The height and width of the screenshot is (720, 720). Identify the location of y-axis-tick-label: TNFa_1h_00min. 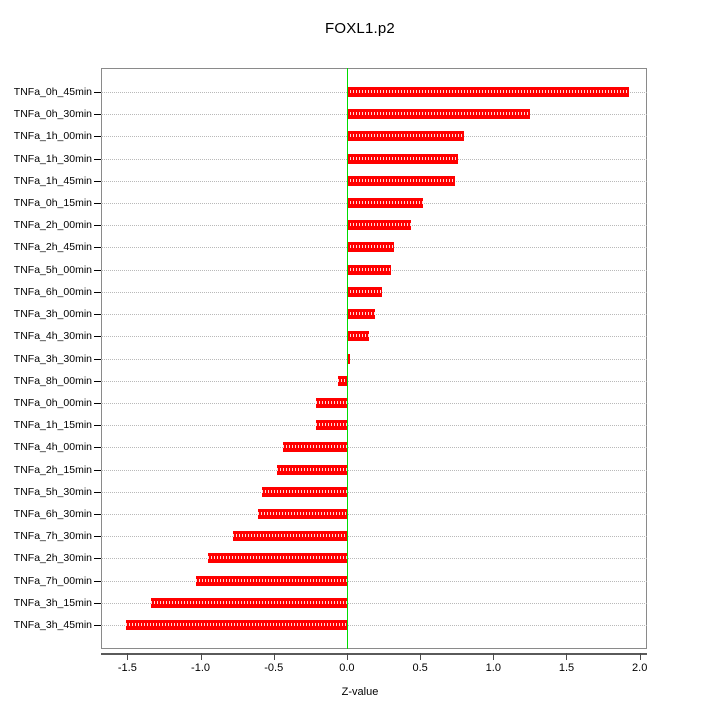
(52, 136).